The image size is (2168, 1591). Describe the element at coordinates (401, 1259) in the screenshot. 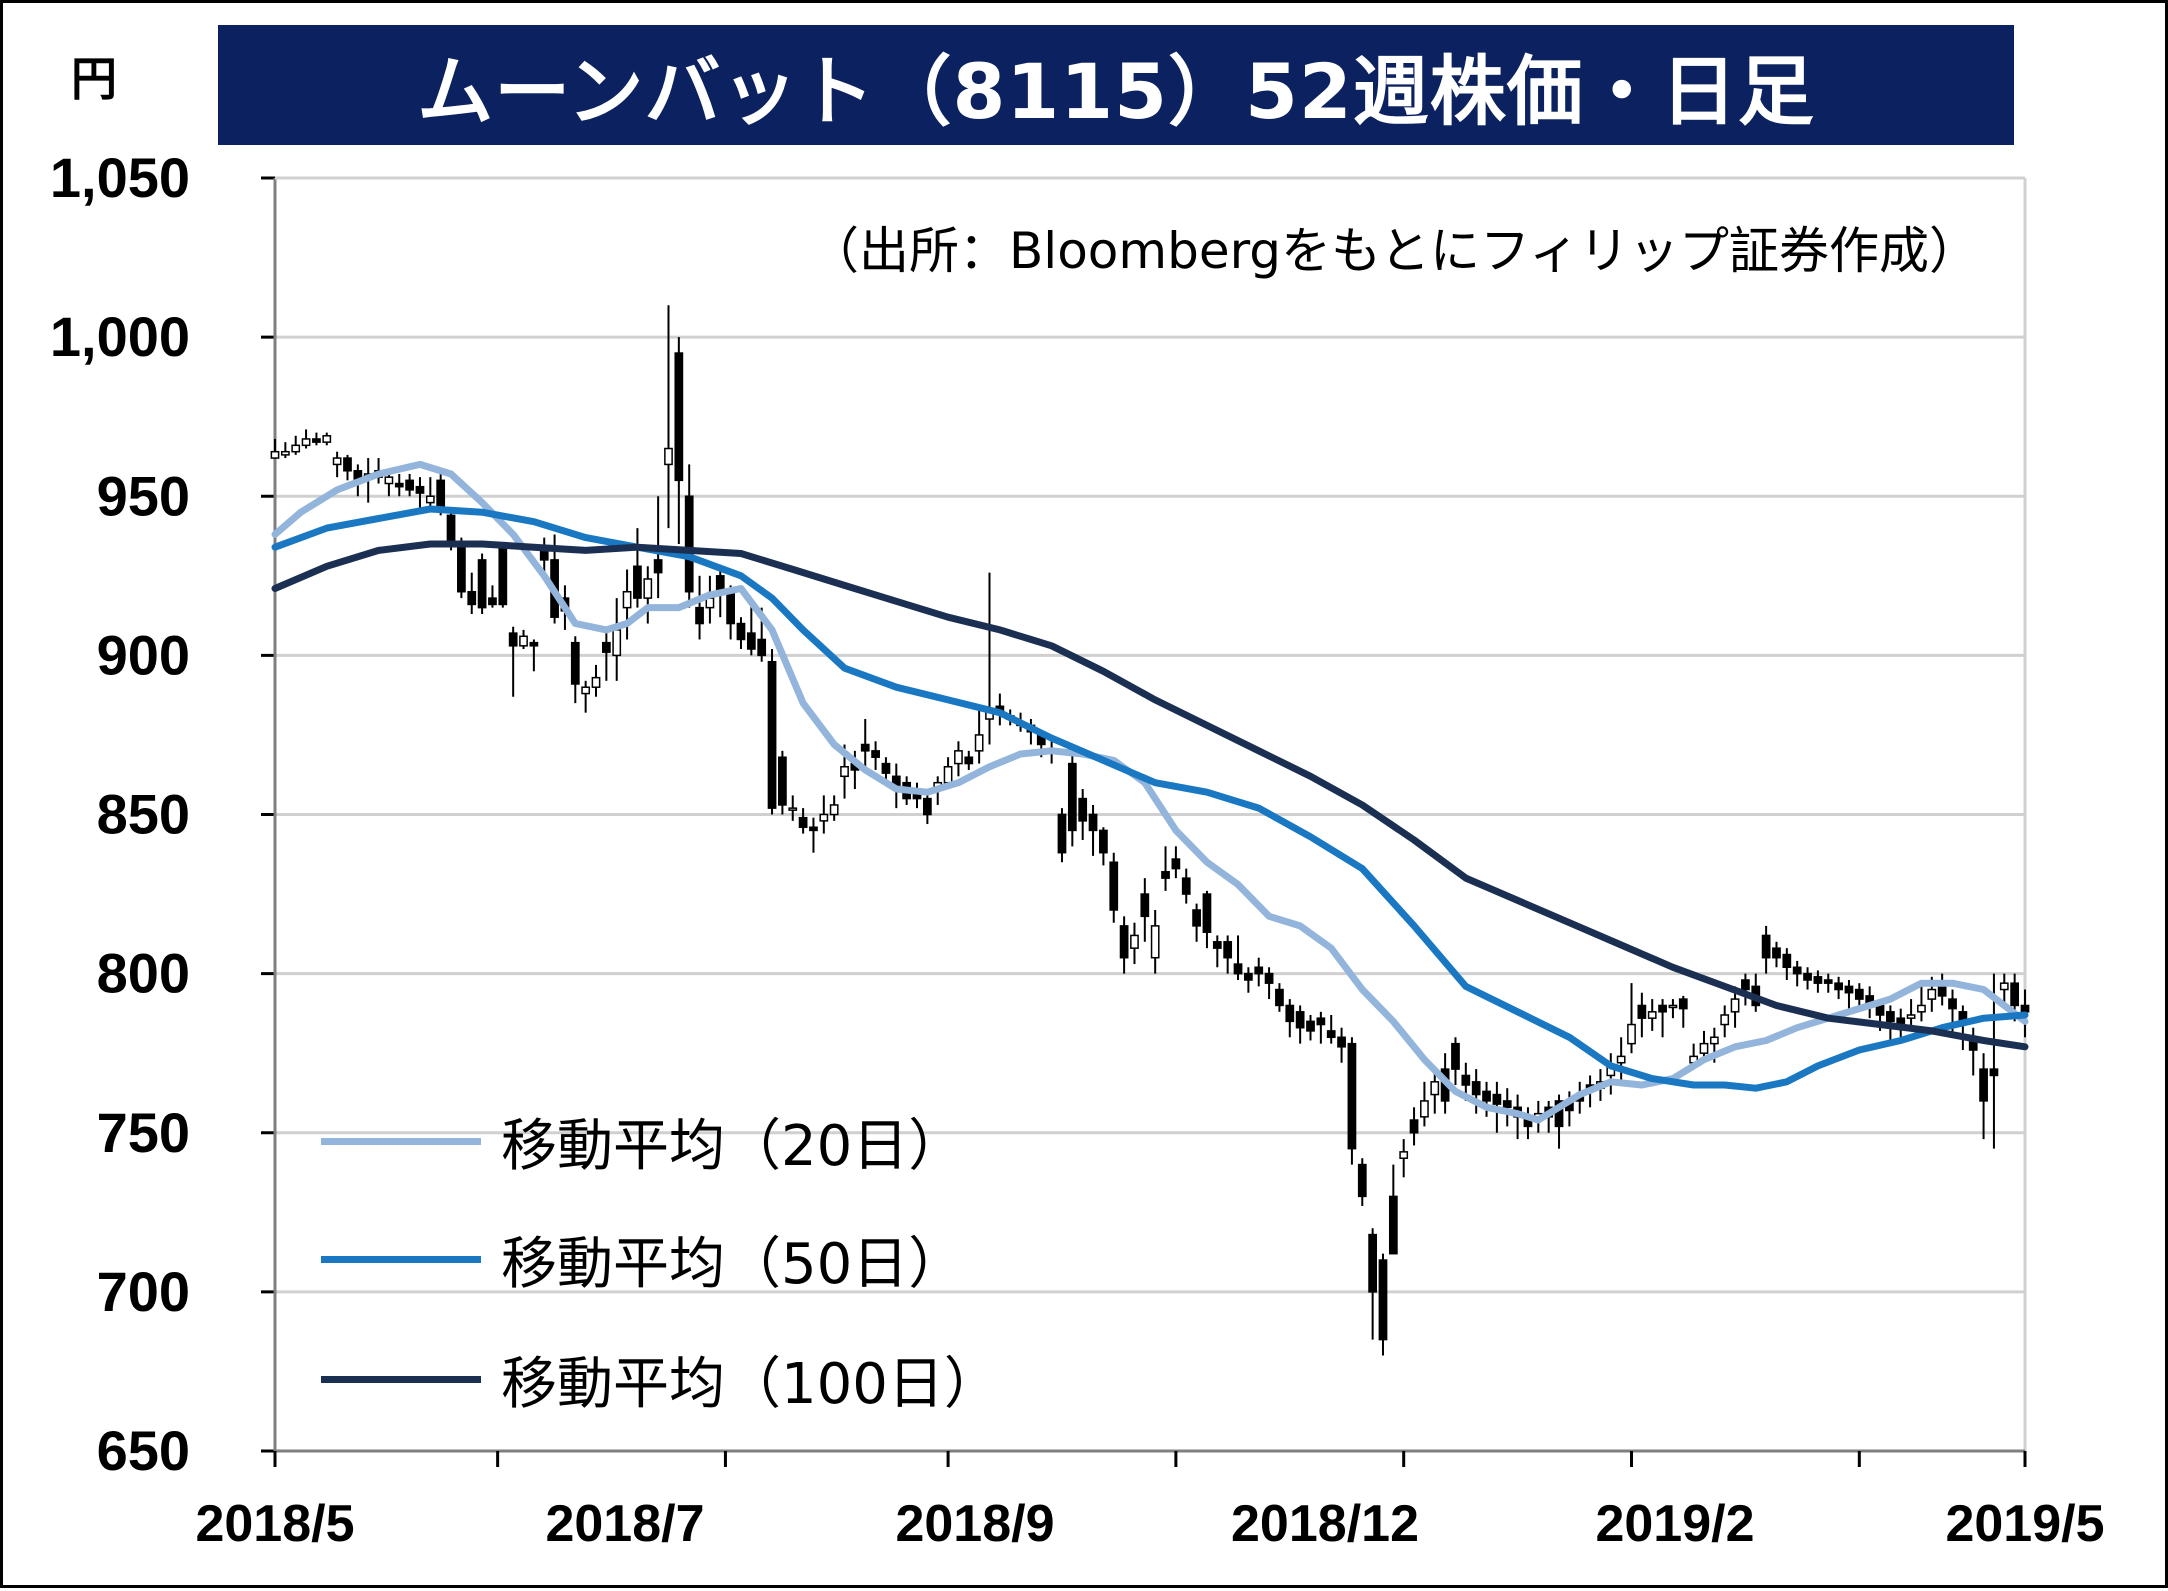

I see `legend-swatch-ma50` at that location.